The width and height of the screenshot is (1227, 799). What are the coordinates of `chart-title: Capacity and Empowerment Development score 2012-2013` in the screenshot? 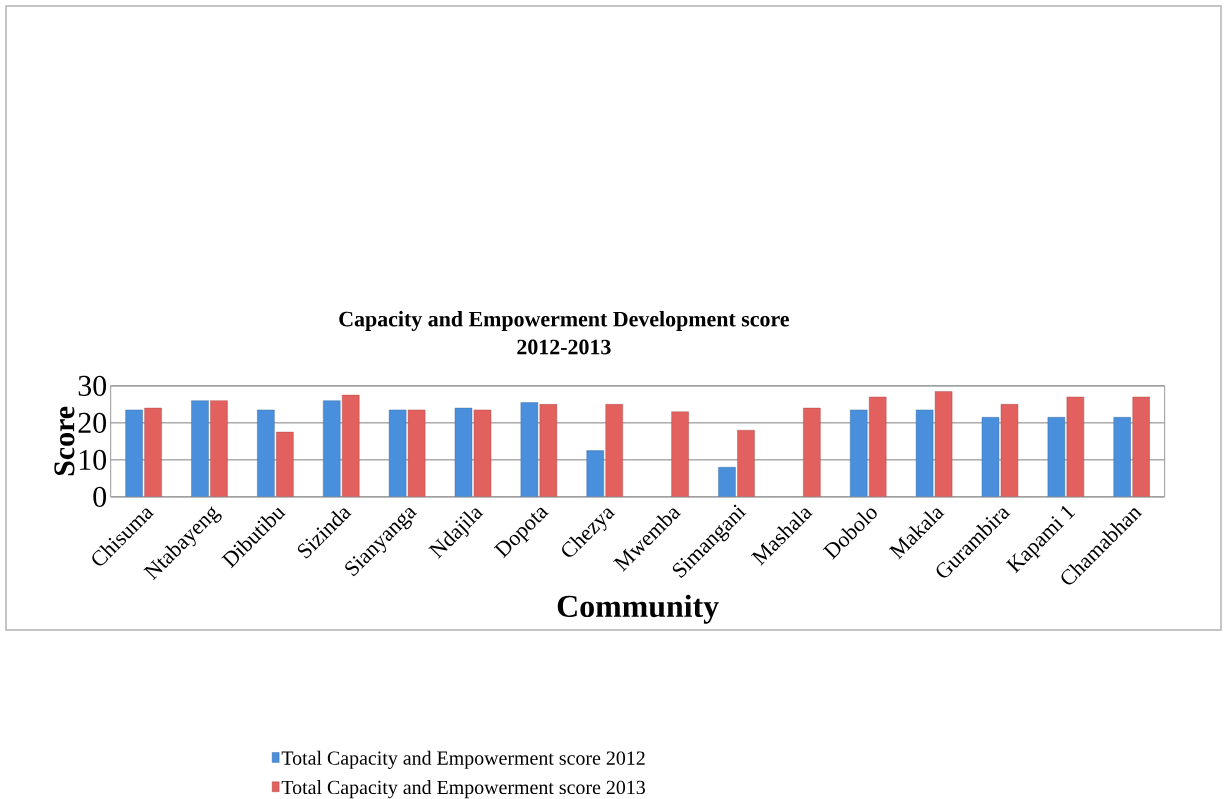 It's located at (564, 332).